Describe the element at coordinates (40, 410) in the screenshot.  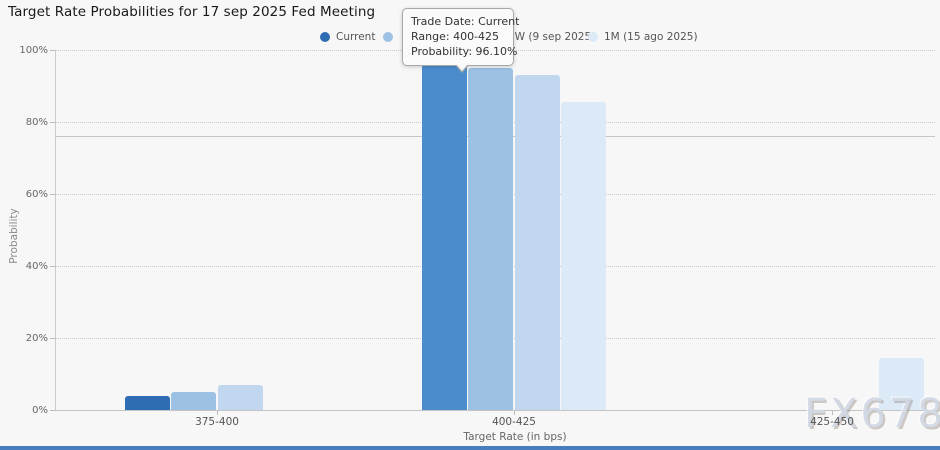
I see `y-tick-label: 0%` at that location.